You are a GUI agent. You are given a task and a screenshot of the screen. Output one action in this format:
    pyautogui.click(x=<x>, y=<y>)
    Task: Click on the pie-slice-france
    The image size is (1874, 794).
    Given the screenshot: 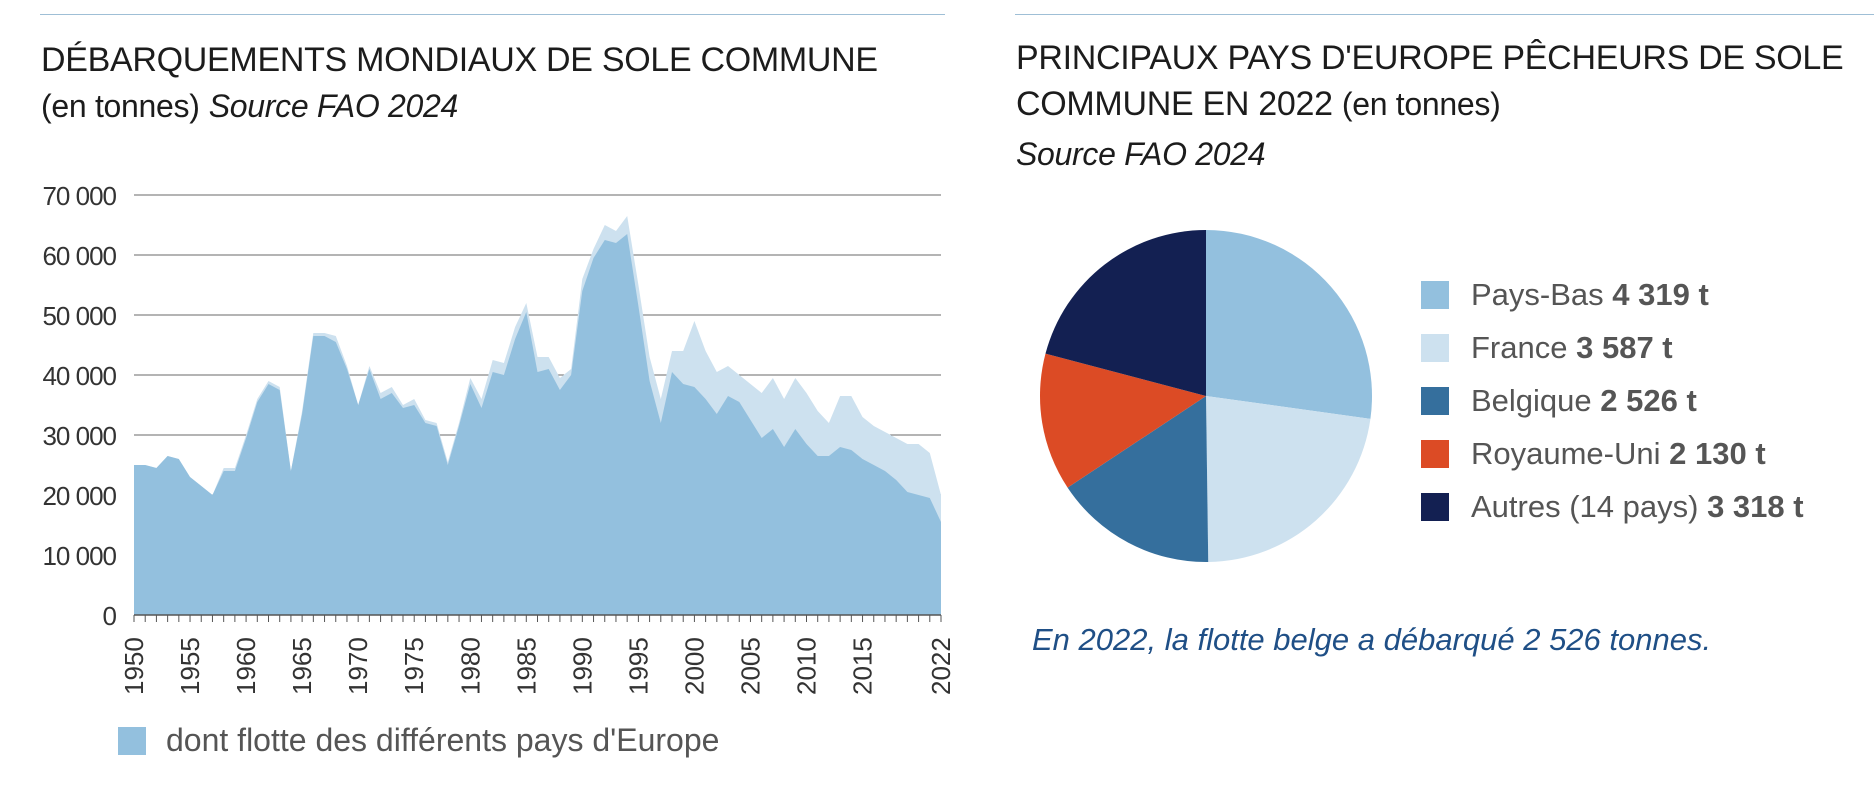 What is the action you would take?
    pyautogui.click(x=1288, y=479)
    